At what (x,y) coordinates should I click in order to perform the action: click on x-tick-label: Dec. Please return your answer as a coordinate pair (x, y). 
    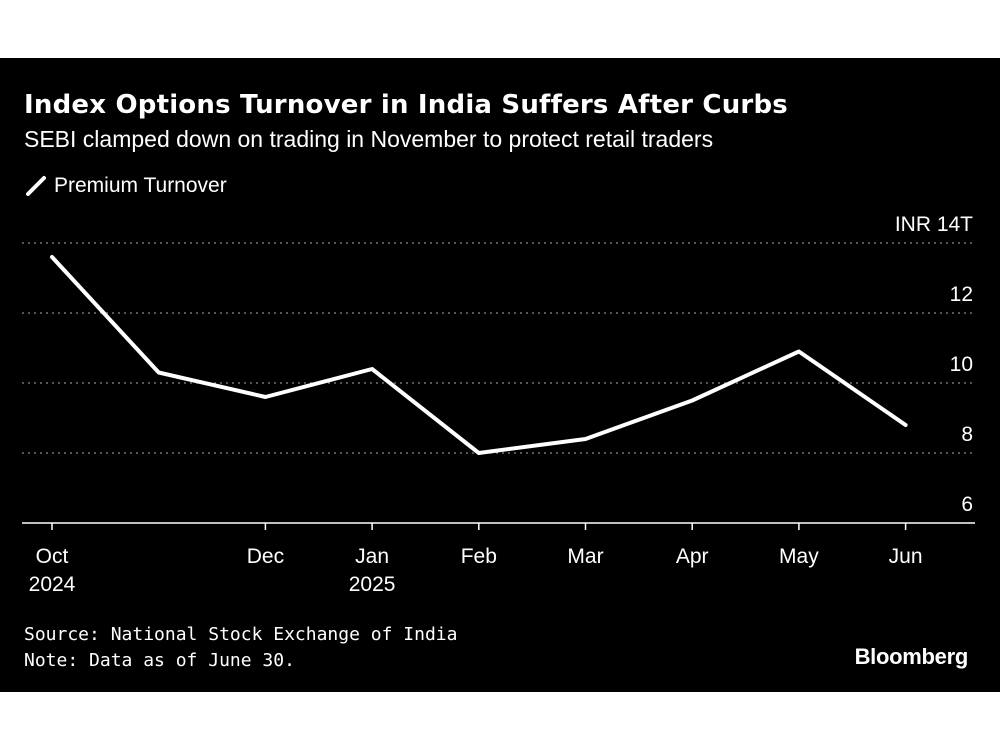
    Looking at the image, I should click on (265, 556).